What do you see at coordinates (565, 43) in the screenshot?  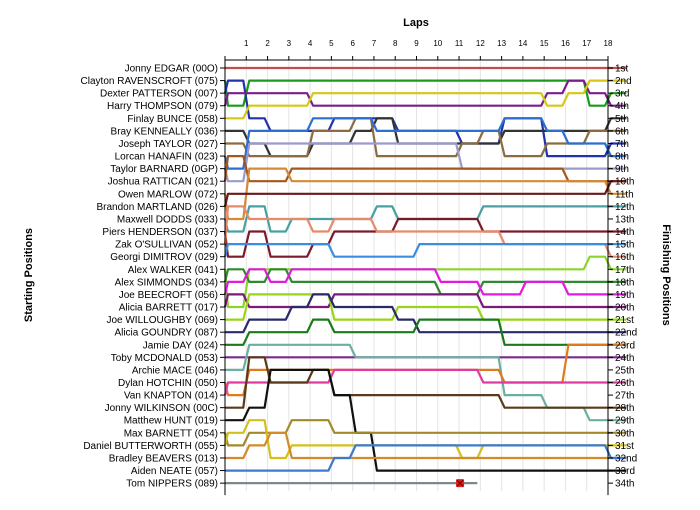 I see `lap-tick-label: 16` at bounding box center [565, 43].